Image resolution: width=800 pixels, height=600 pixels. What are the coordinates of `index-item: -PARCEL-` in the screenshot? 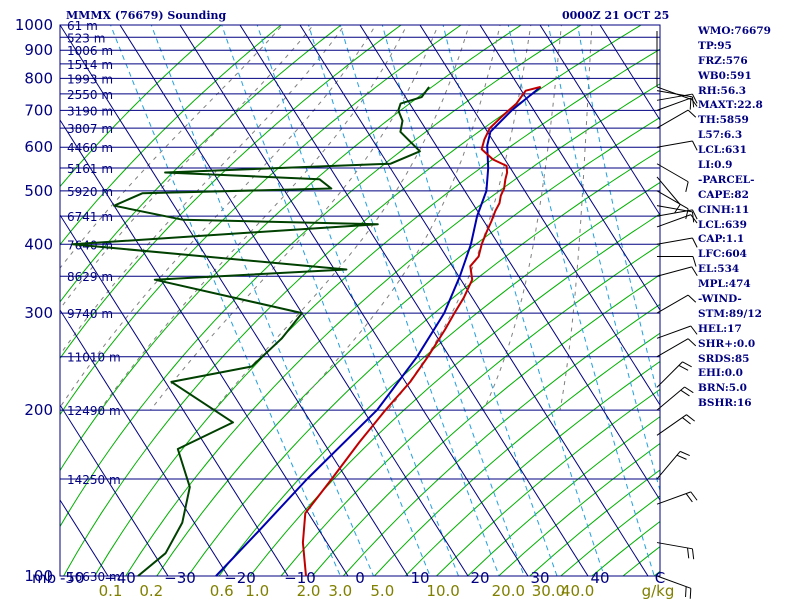 It's located at (726, 179).